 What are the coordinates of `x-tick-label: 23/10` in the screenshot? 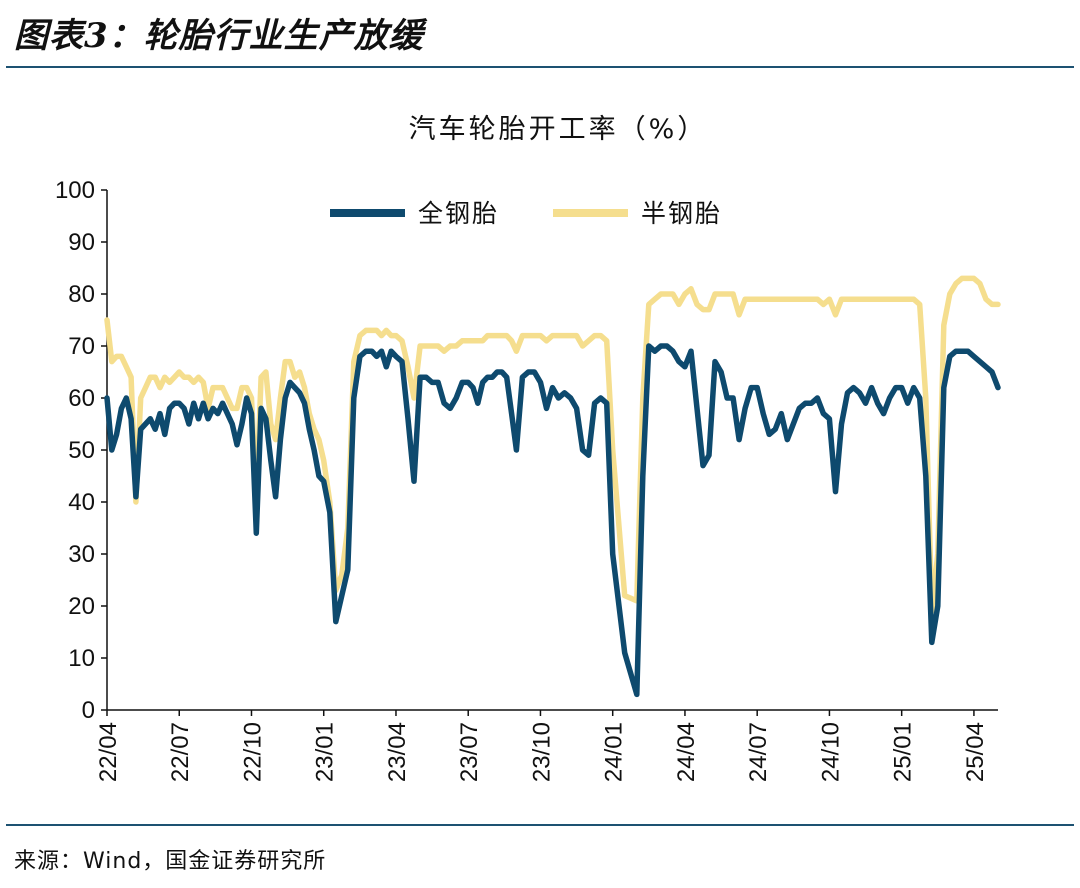 It's located at (541, 752).